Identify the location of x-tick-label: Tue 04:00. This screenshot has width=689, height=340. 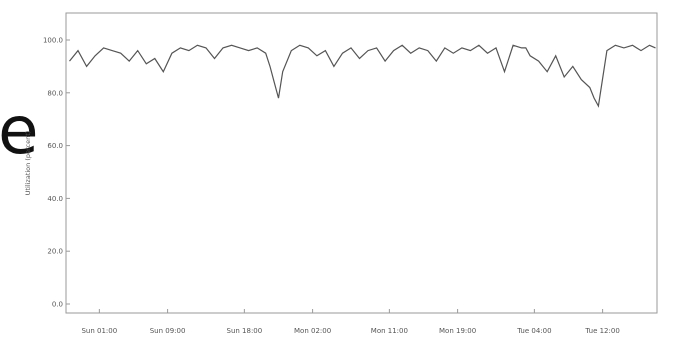
(533, 331).